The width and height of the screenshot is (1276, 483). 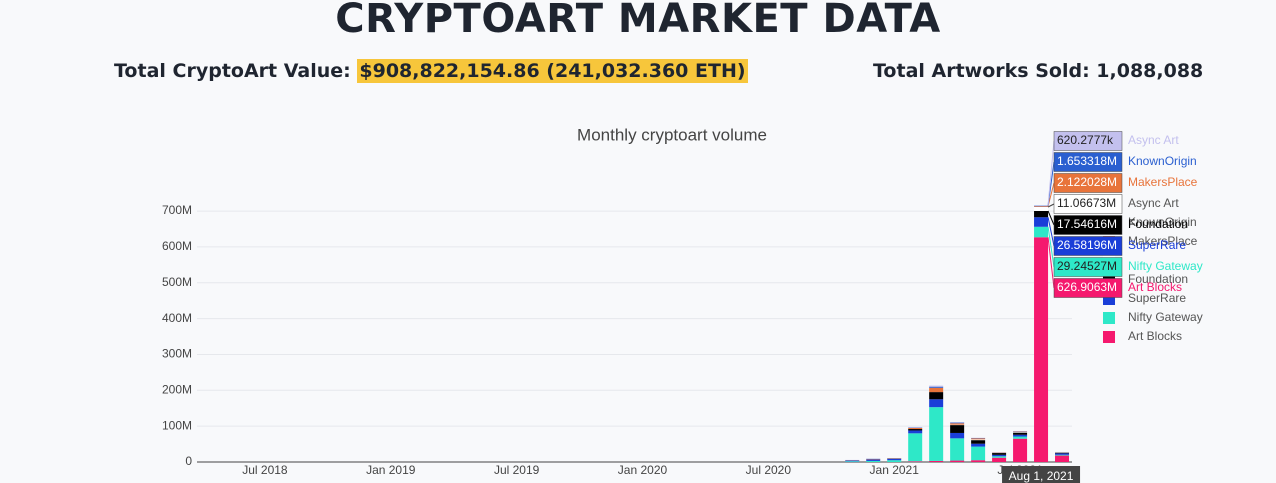 What do you see at coordinates (177, 354) in the screenshot?
I see `y-tick-label: 300M` at bounding box center [177, 354].